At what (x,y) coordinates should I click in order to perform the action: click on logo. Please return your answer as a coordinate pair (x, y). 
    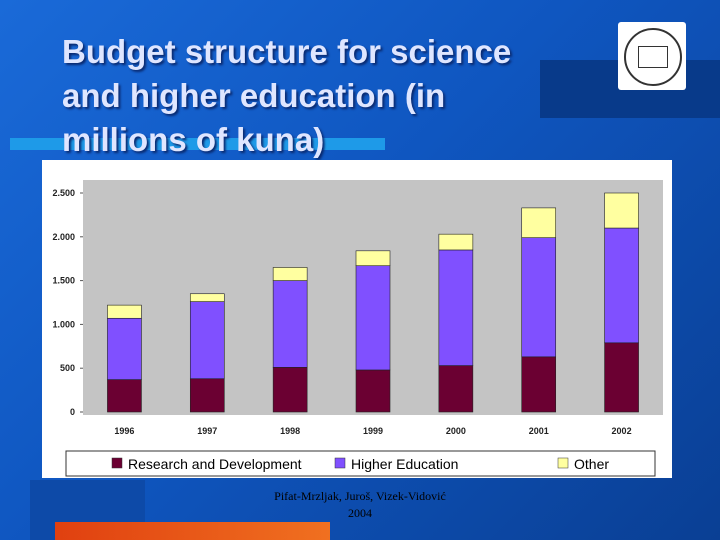
    Looking at the image, I should click on (652, 56).